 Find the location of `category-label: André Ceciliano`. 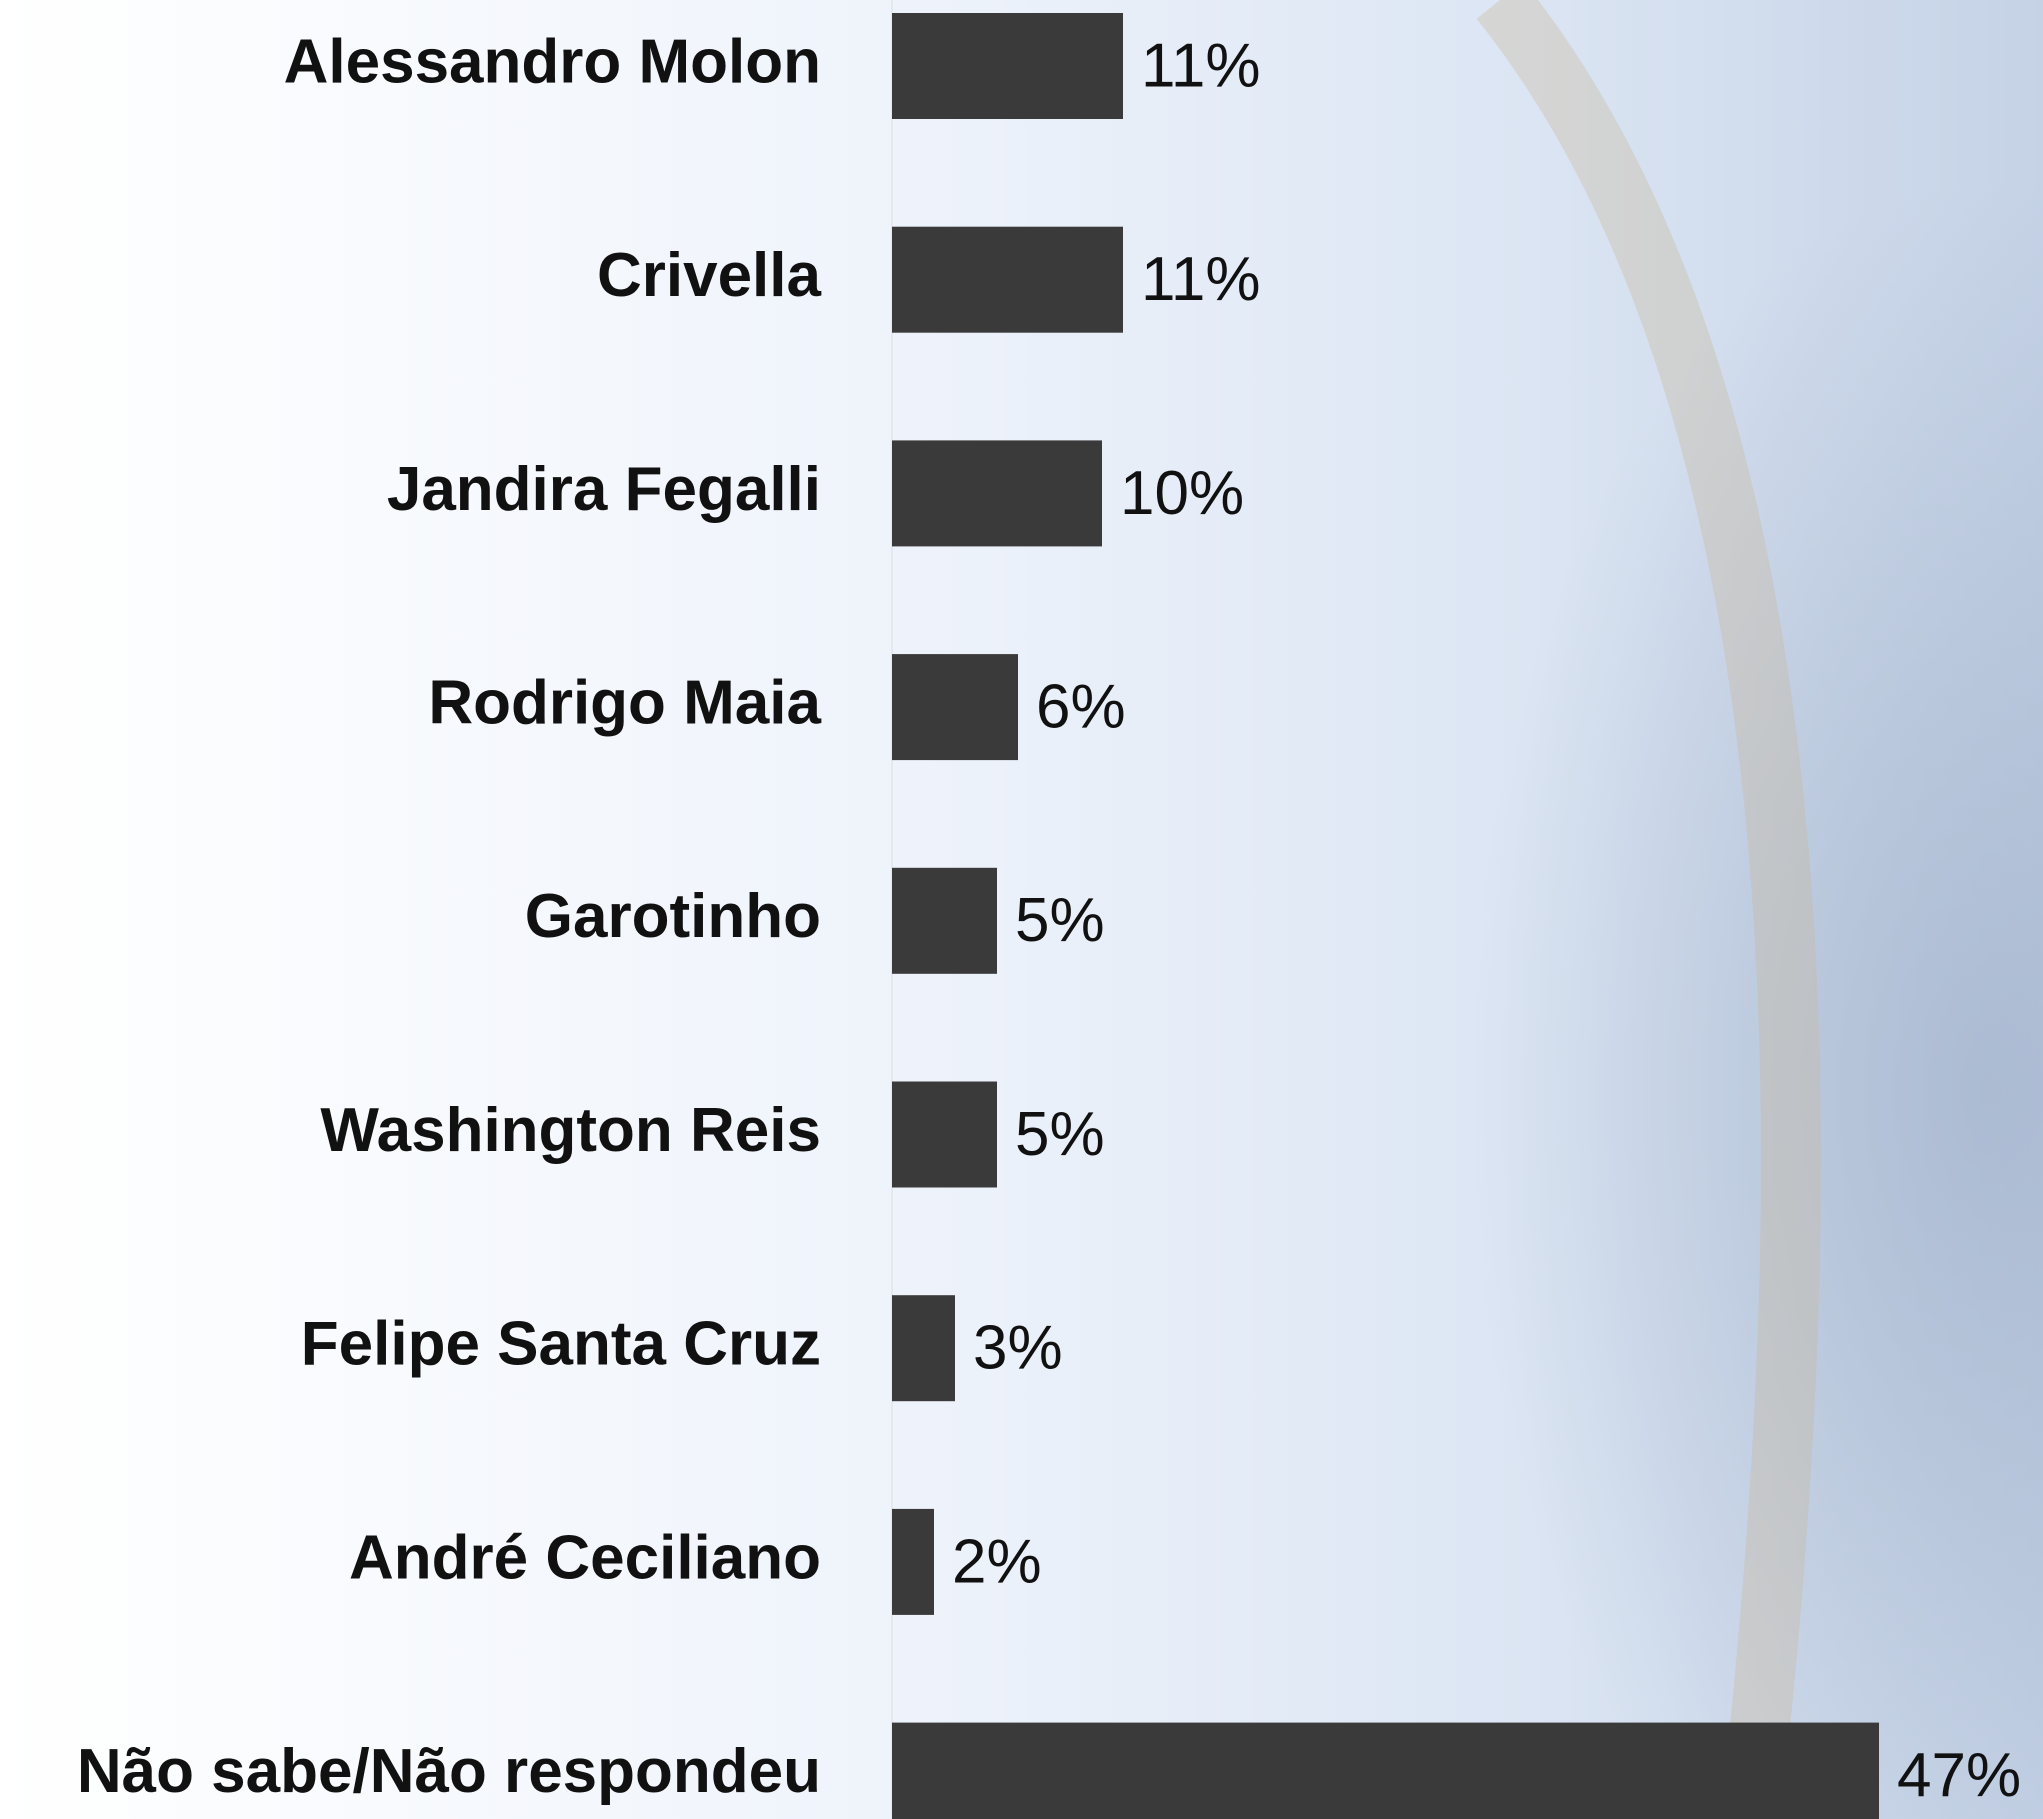

category-label: André Ceciliano is located at coordinates (585, 1557).